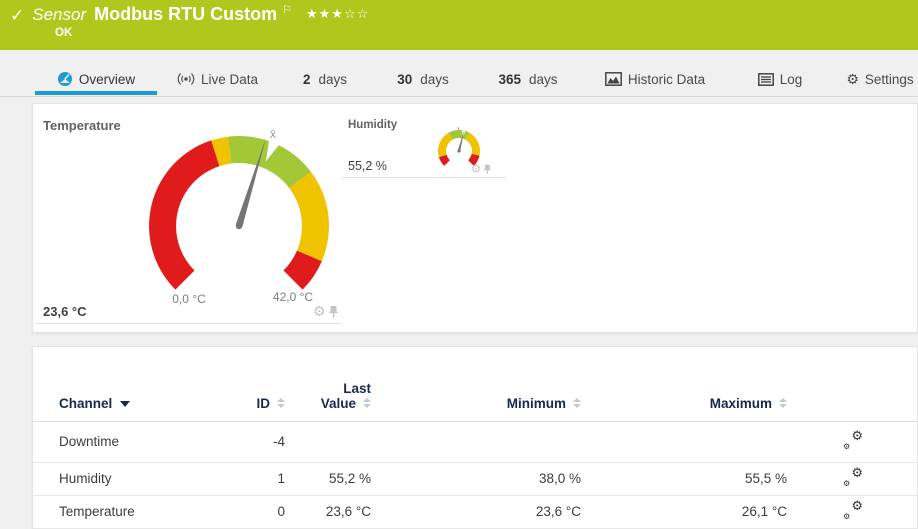  What do you see at coordinates (791, 79) in the screenshot?
I see `tab-label: Log` at bounding box center [791, 79].